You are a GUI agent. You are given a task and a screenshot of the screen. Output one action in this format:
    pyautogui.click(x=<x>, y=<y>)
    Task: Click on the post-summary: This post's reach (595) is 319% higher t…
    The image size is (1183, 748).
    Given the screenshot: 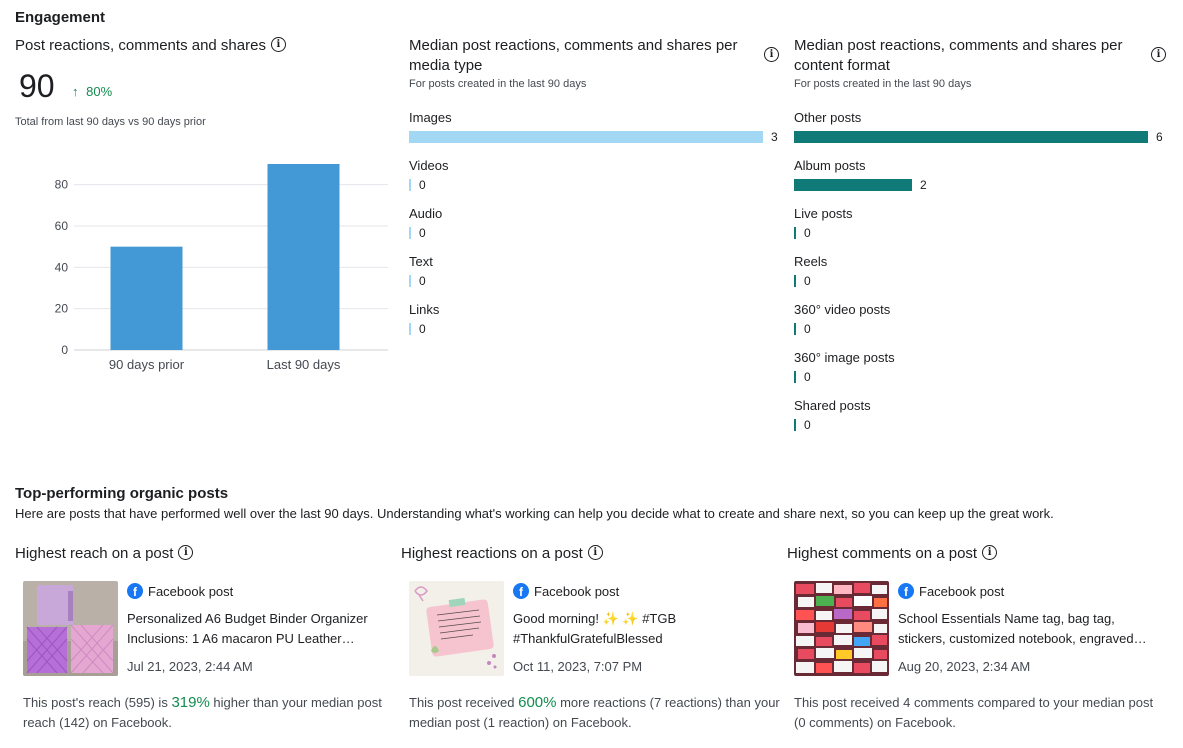 What is the action you would take?
    pyautogui.click(x=205, y=713)
    